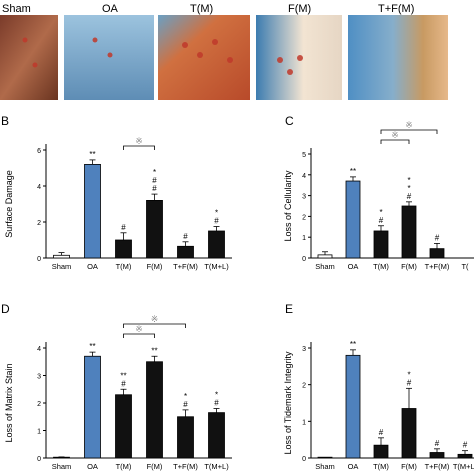 The height and width of the screenshot is (474, 474). What do you see at coordinates (304, 155) in the screenshot?
I see `y-tick-label: 5` at bounding box center [304, 155].